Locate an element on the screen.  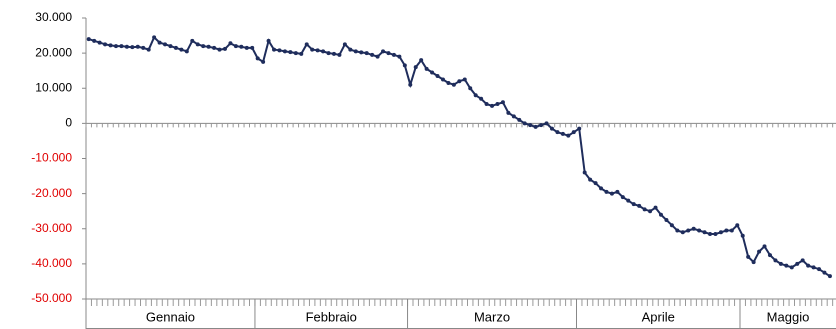
y-tick-label: 10.000 is located at coordinates (53, 87).